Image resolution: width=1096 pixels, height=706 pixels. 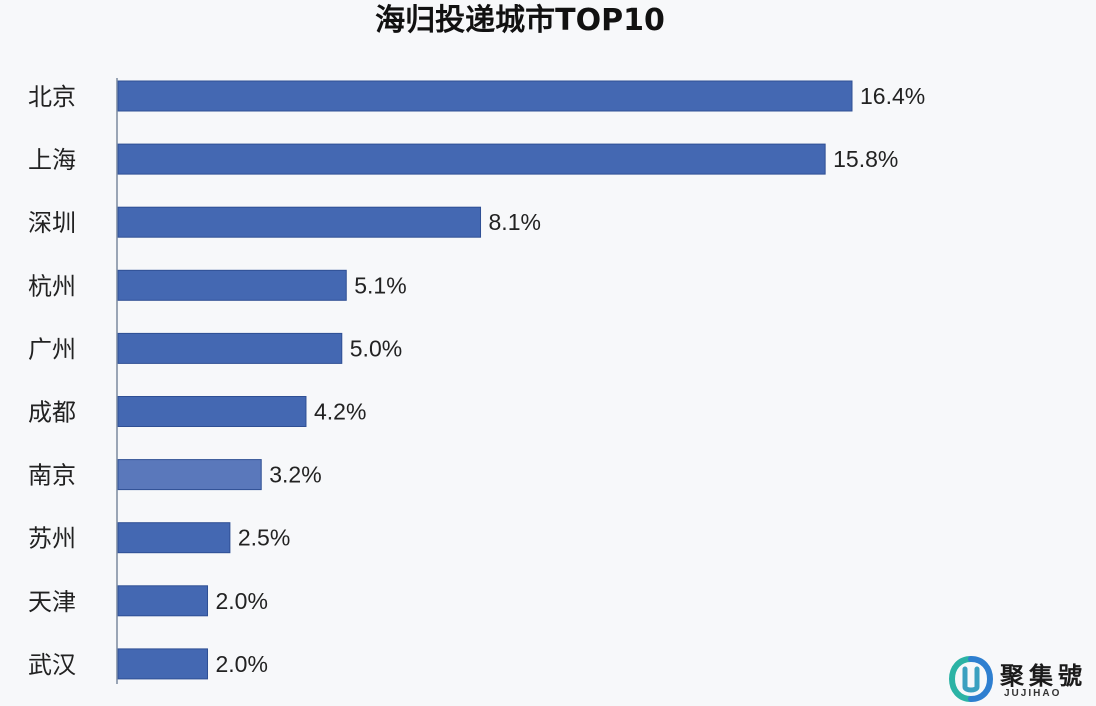 I want to click on category-label-7: 南京, so click(x=52, y=476).